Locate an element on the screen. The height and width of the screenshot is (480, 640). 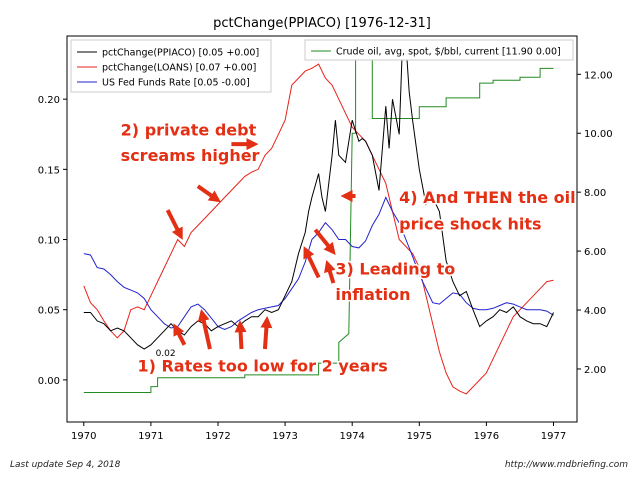
annotation-text: inflation is located at coordinates (372, 294).